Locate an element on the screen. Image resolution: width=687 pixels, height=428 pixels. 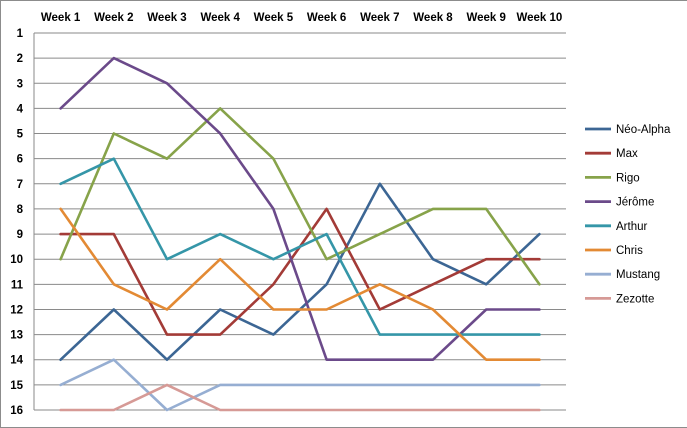
x-tick-label: Week 7 is located at coordinates (379, 18).